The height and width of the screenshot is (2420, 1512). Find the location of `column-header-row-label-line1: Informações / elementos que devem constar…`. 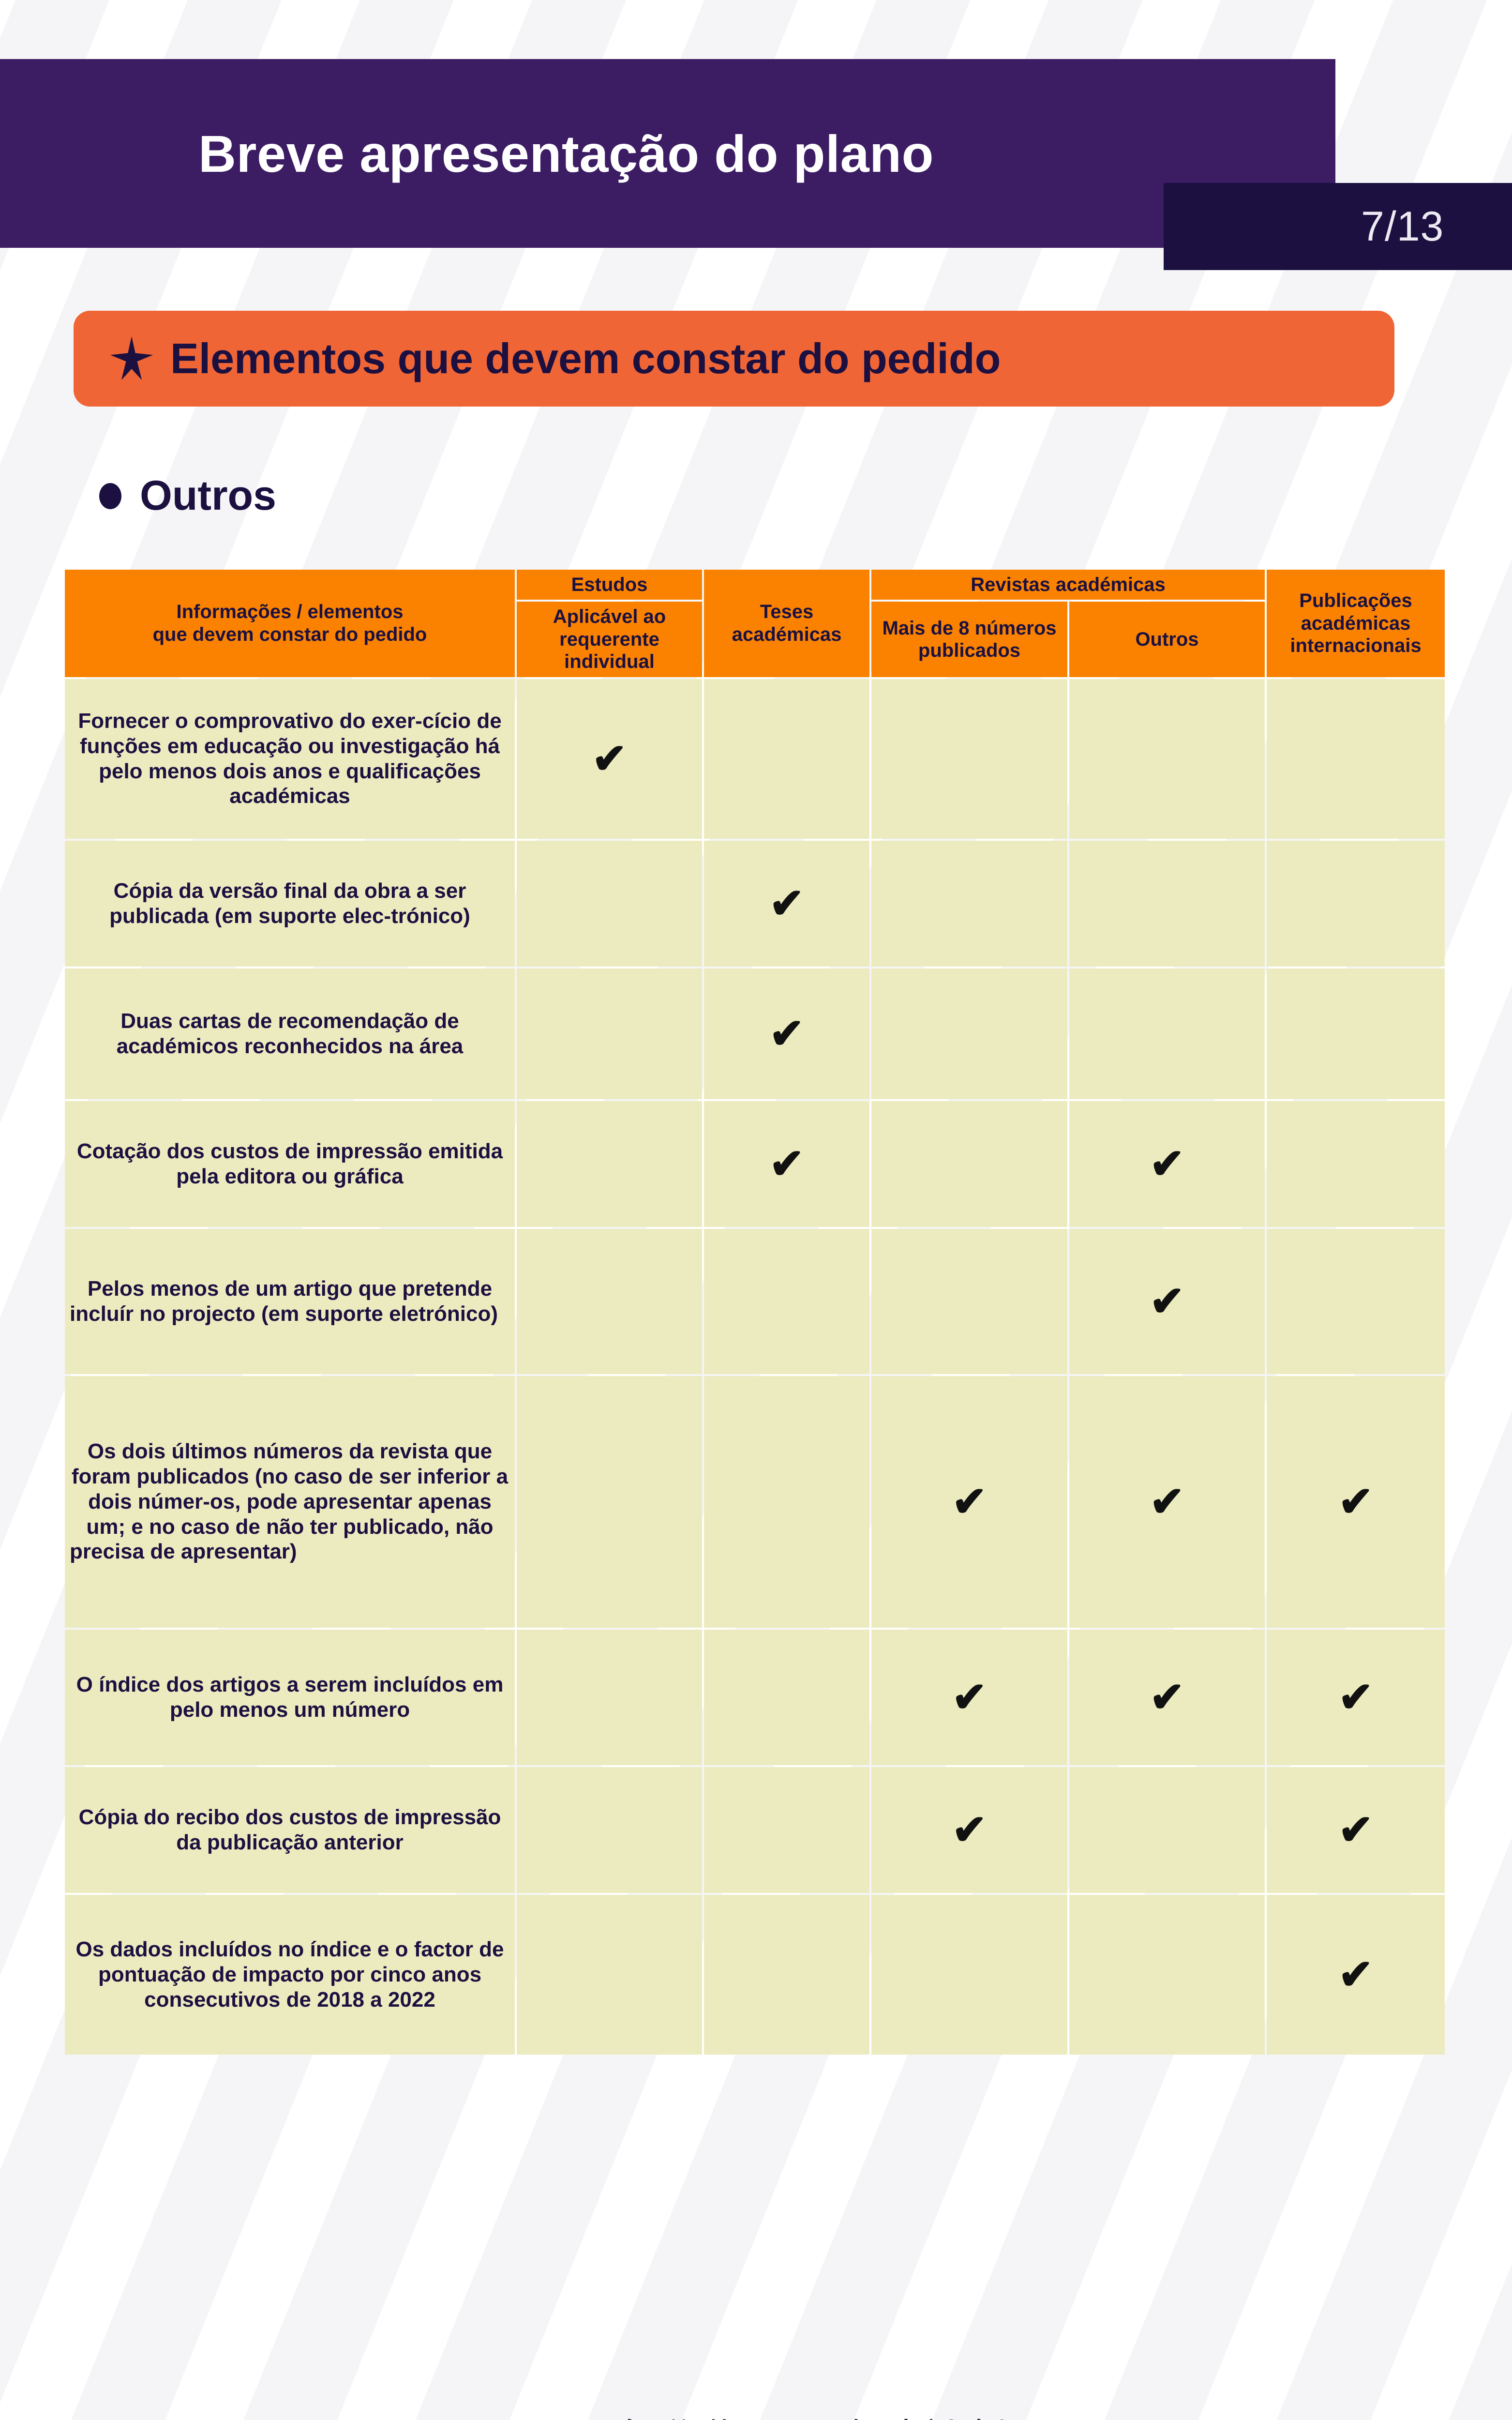

column-header-row-label-line1: Informações / elementos que devem constar… is located at coordinates (289, 623).